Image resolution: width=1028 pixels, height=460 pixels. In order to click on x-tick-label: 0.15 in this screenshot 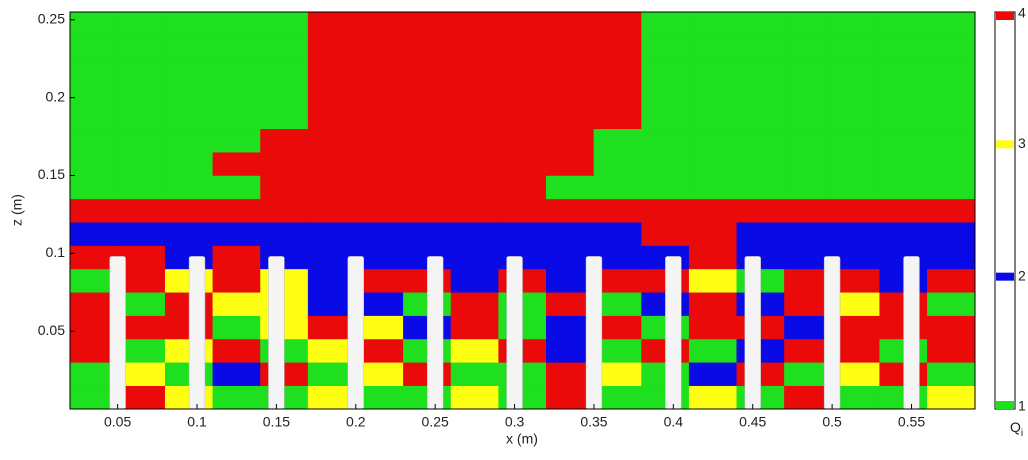, I will do `click(276, 422)`.